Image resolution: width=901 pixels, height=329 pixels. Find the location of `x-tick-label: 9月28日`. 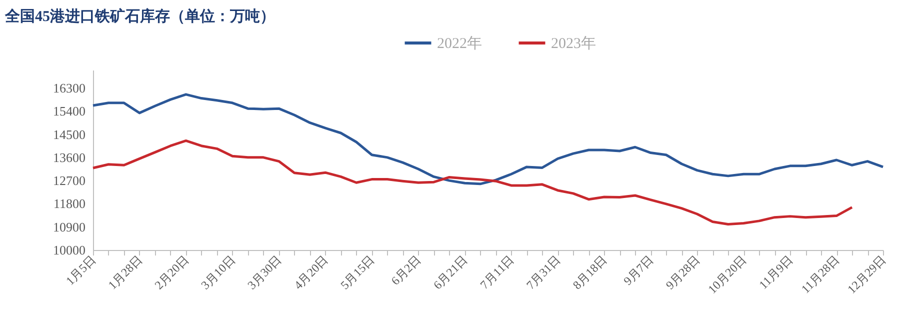

x-tick-label: 9月28日 is located at coordinates (682, 272).